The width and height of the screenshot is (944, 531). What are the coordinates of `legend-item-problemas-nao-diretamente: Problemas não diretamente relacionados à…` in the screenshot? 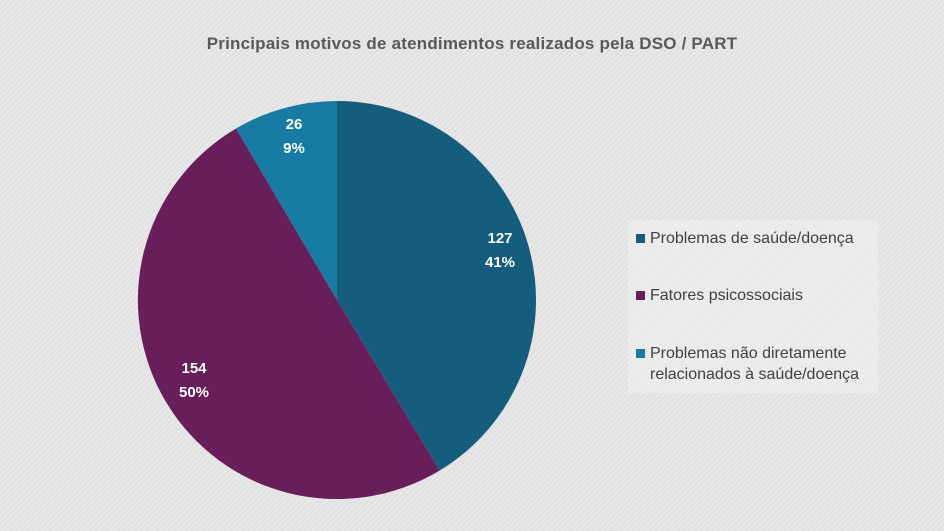 It's located at (747, 364).